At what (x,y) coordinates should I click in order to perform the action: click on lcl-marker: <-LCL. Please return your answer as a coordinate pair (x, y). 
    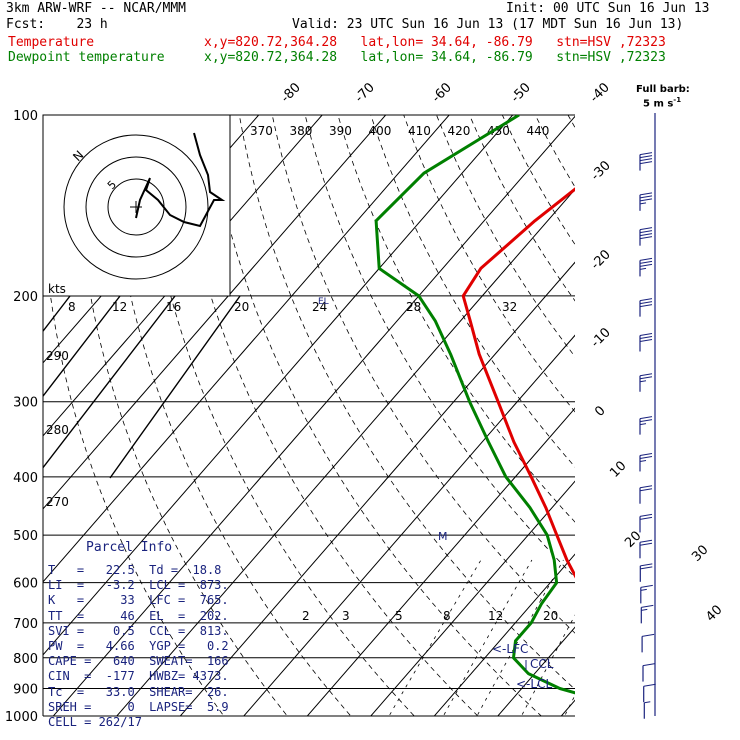
    Looking at the image, I should click on (534, 684).